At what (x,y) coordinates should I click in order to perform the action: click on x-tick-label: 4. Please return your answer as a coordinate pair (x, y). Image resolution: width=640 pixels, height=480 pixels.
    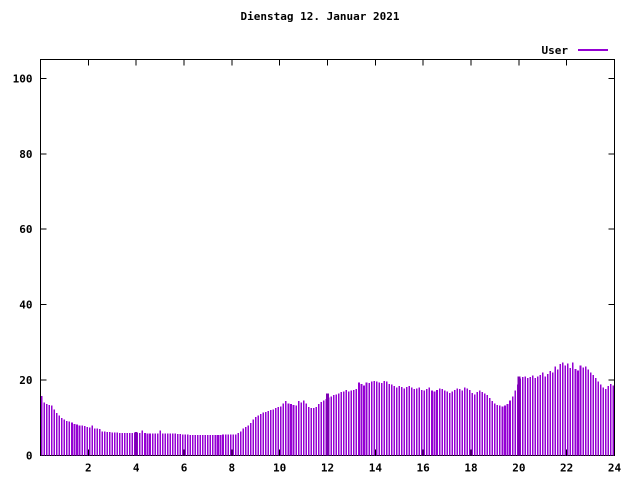
    Looking at the image, I should click on (136, 468).